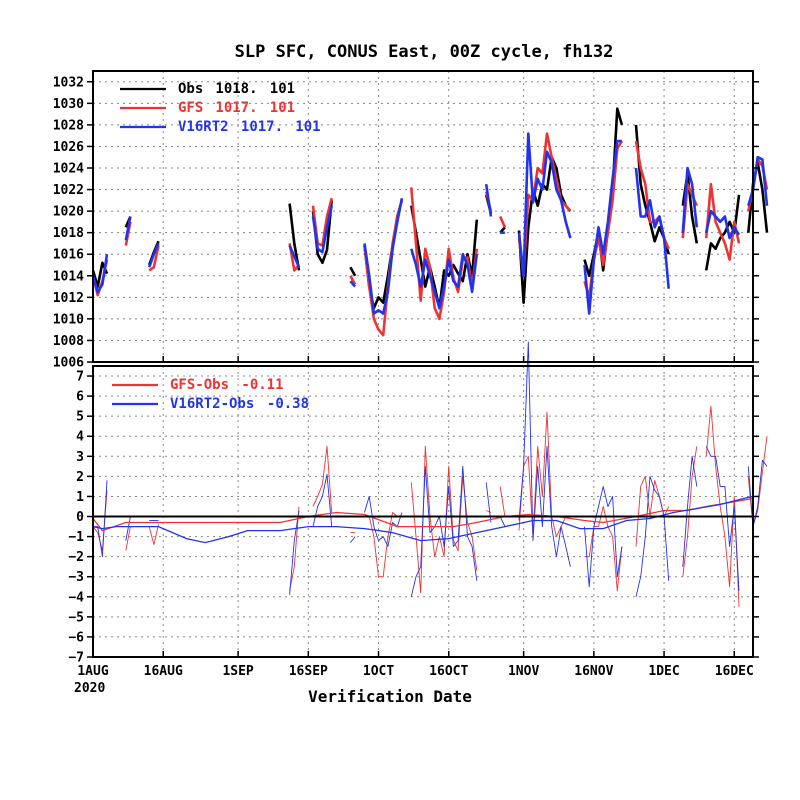 Image resolution: width=800 pixels, height=800 pixels. What do you see at coordinates (68, 147) in the screenshot?
I see `top_panel-ytick-label: 1026` at bounding box center [68, 147].